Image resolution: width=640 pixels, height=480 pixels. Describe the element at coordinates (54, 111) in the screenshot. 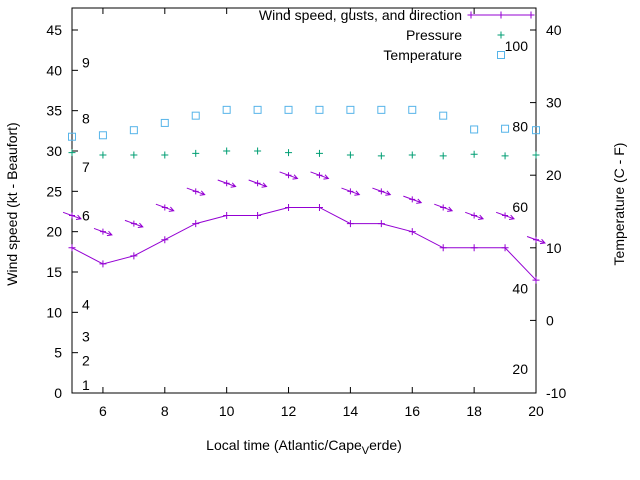

I see `y-left-tick-label: 35` at that location.